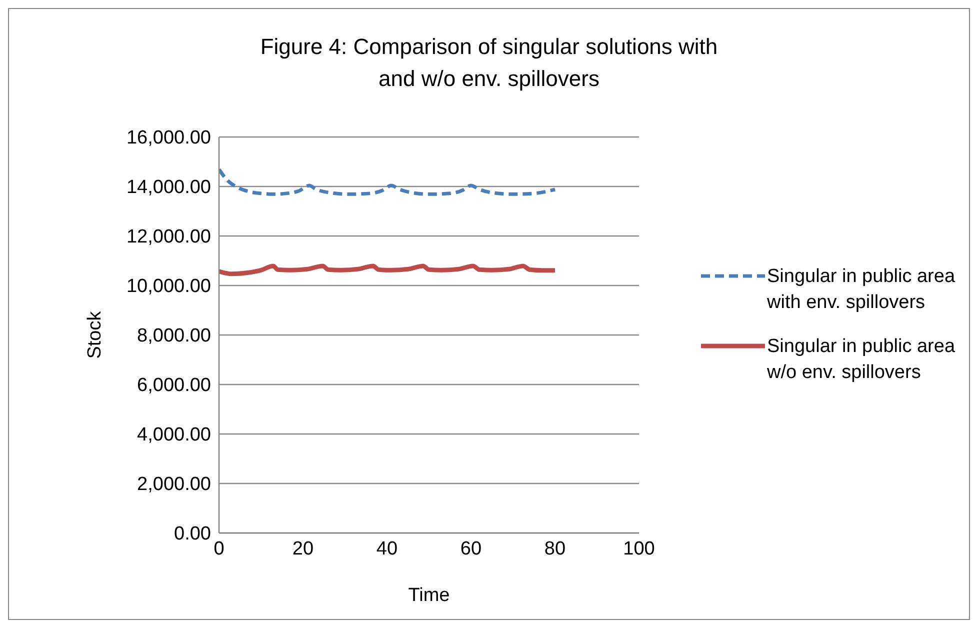 This screenshot has height=632, width=976. I want to click on y-tick-label: 16,000.00, so click(168, 138).